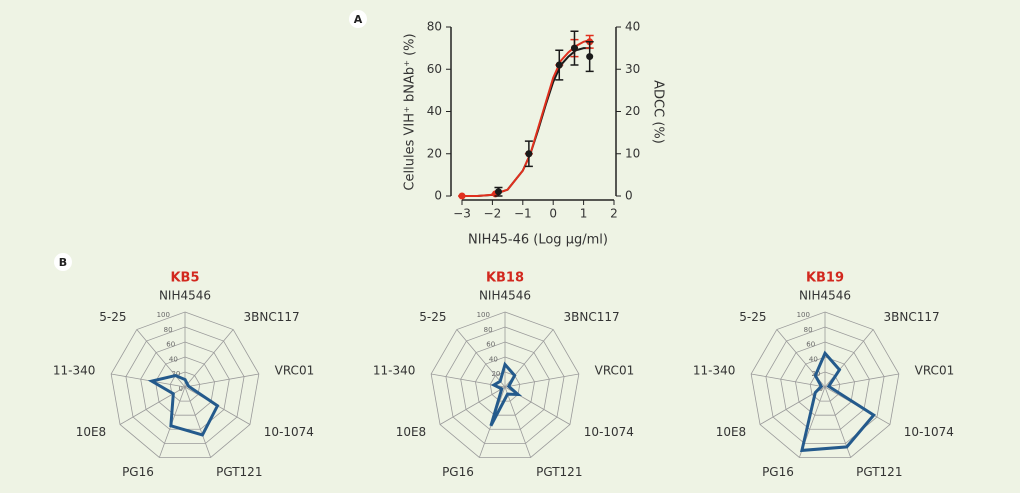 Image resolution: width=1020 pixels, height=493 pixels. I want to click on y-tick-label: 0, so click(438, 196).